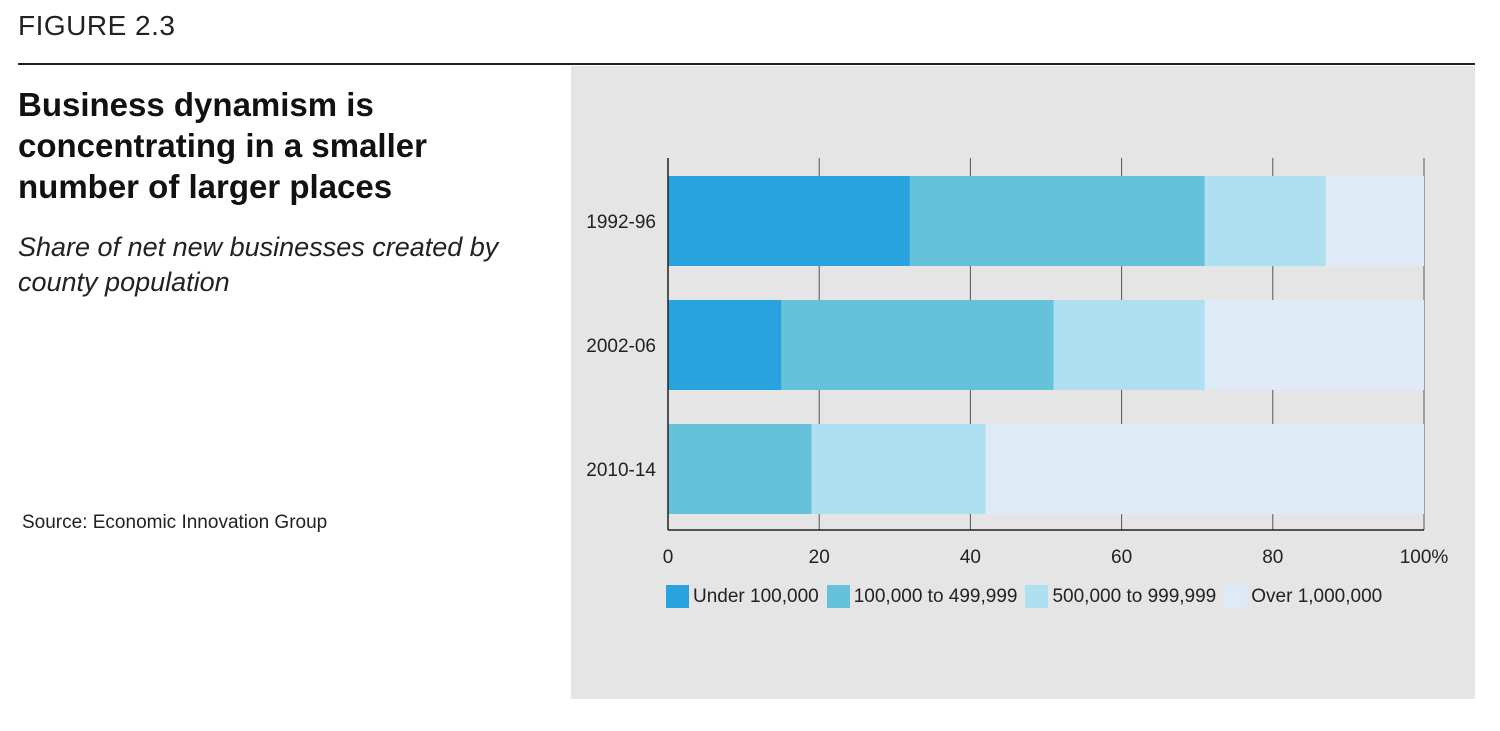  I want to click on x-tick-label: 60, so click(1121, 557).